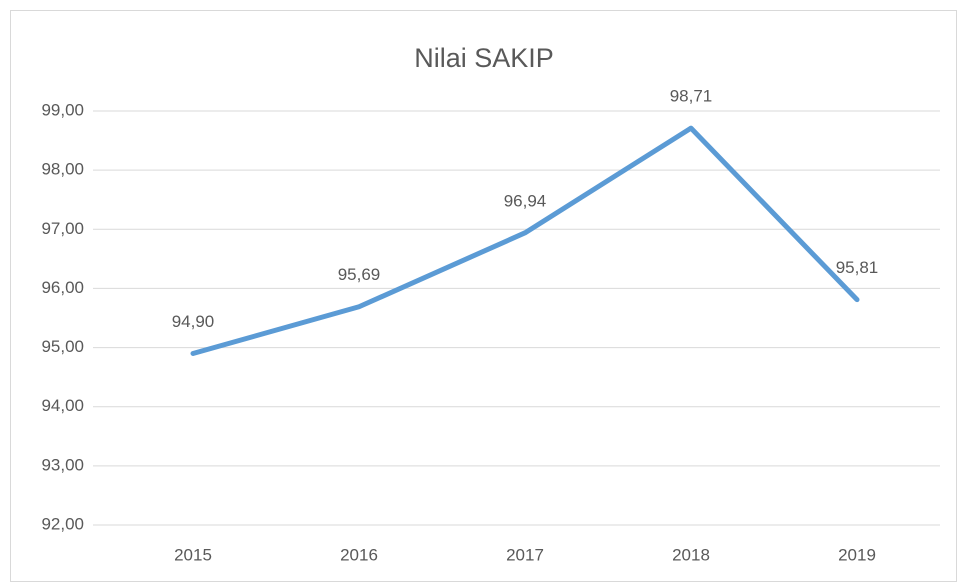 Image resolution: width=958 pixels, height=583 pixels. I want to click on x-tick-label: 2017, so click(525, 554).